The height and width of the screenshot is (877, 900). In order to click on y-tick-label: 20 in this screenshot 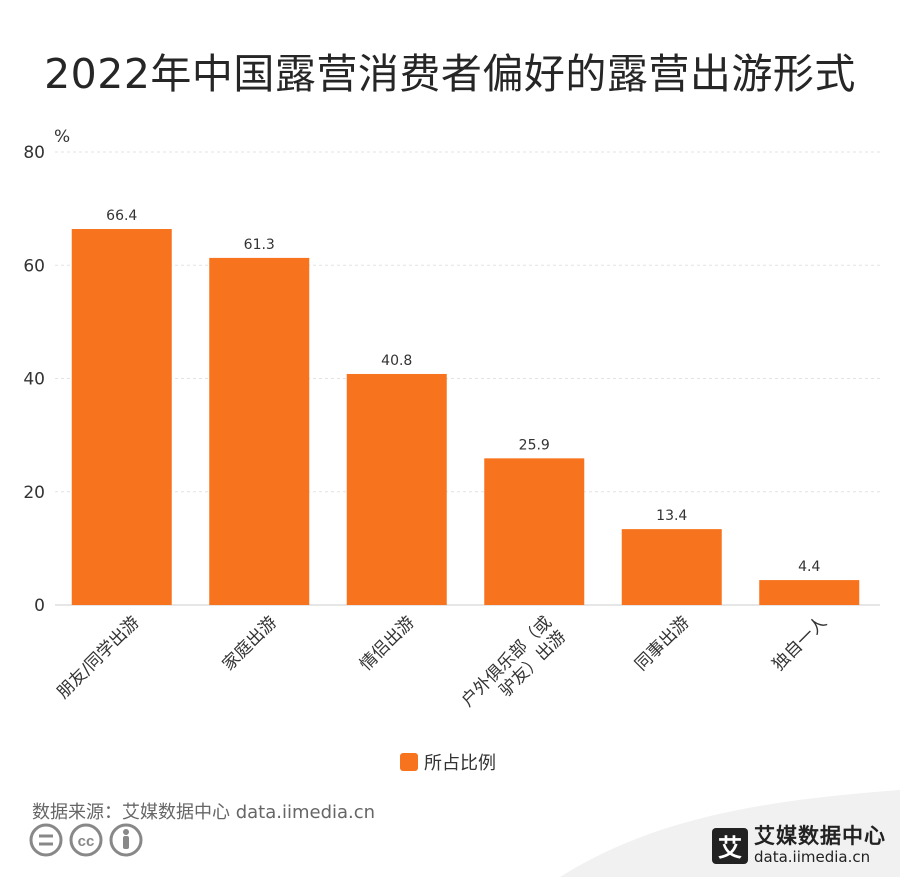, I will do `click(34, 493)`.